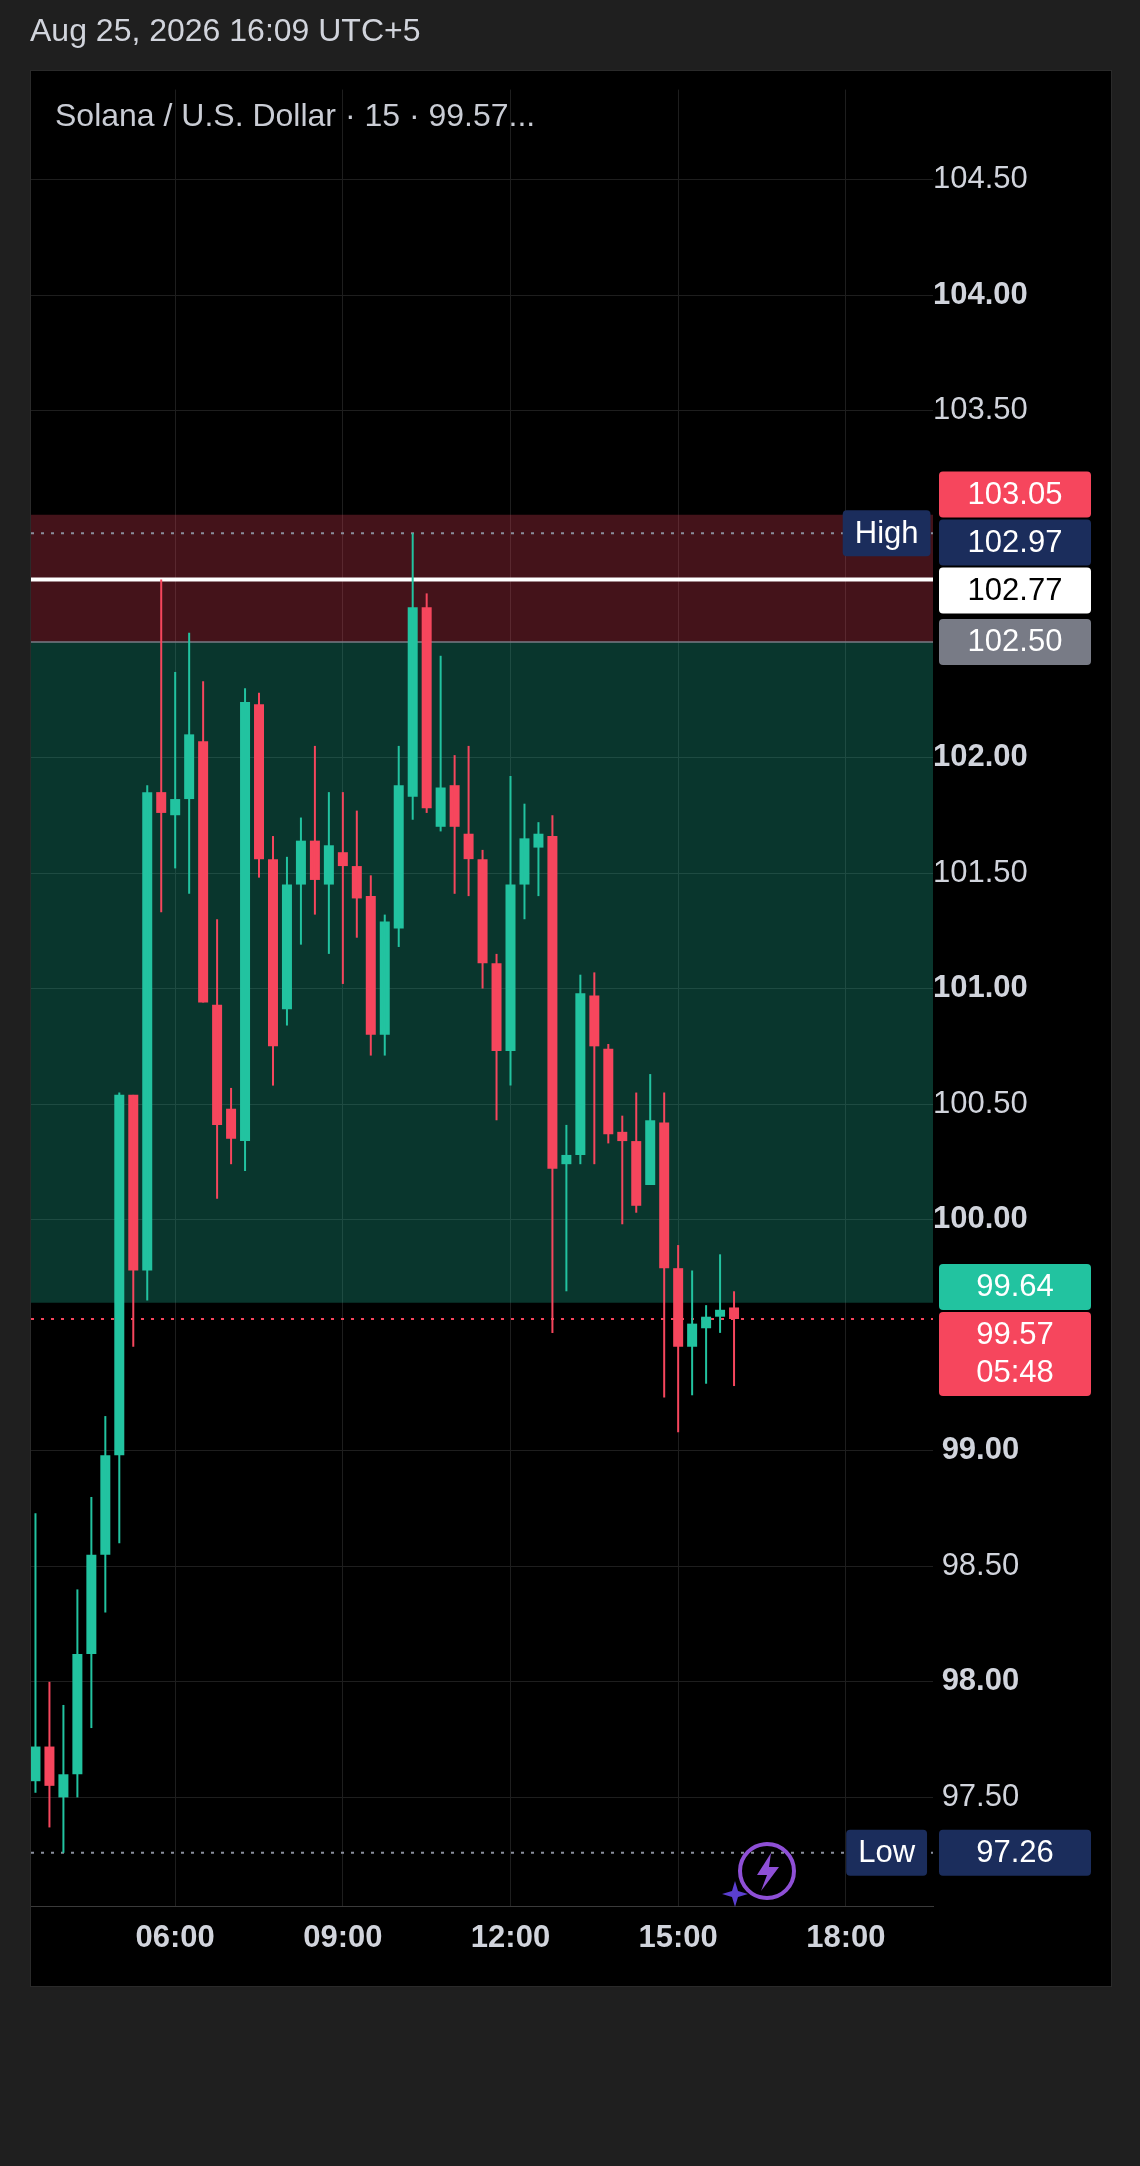 The width and height of the screenshot is (1140, 2166). Describe the element at coordinates (1015, 641) in the screenshot. I see `ref-line-label: 102.50` at that location.